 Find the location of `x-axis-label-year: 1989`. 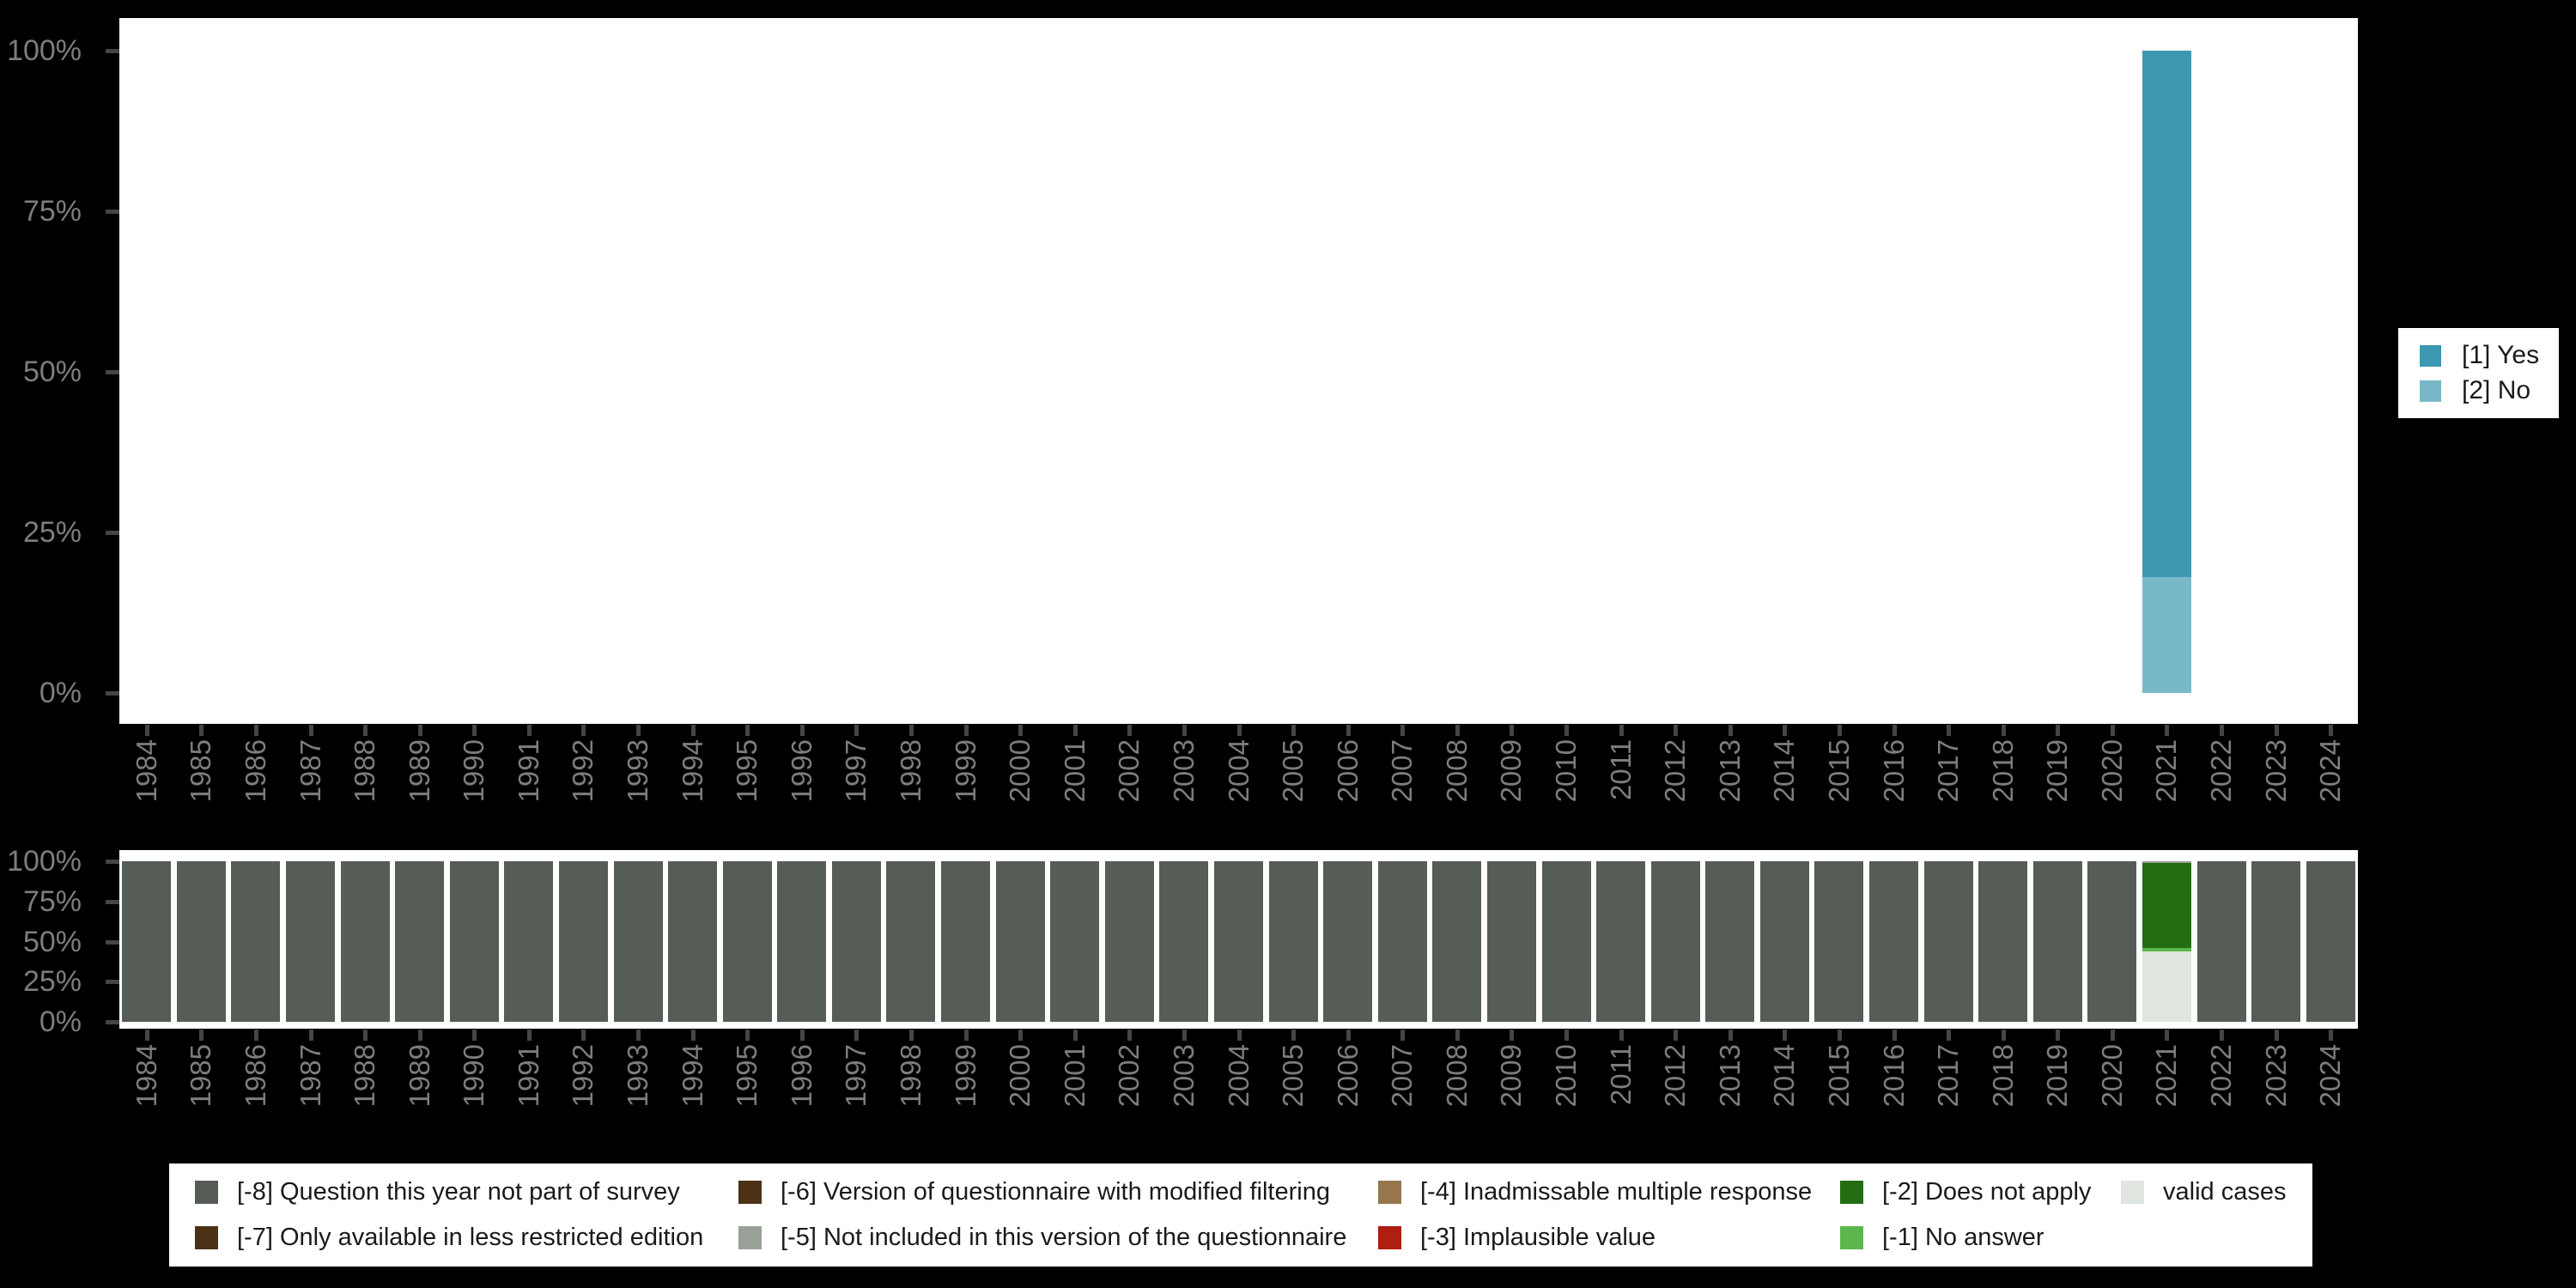

x-axis-label-year: 1989 is located at coordinates (419, 771).